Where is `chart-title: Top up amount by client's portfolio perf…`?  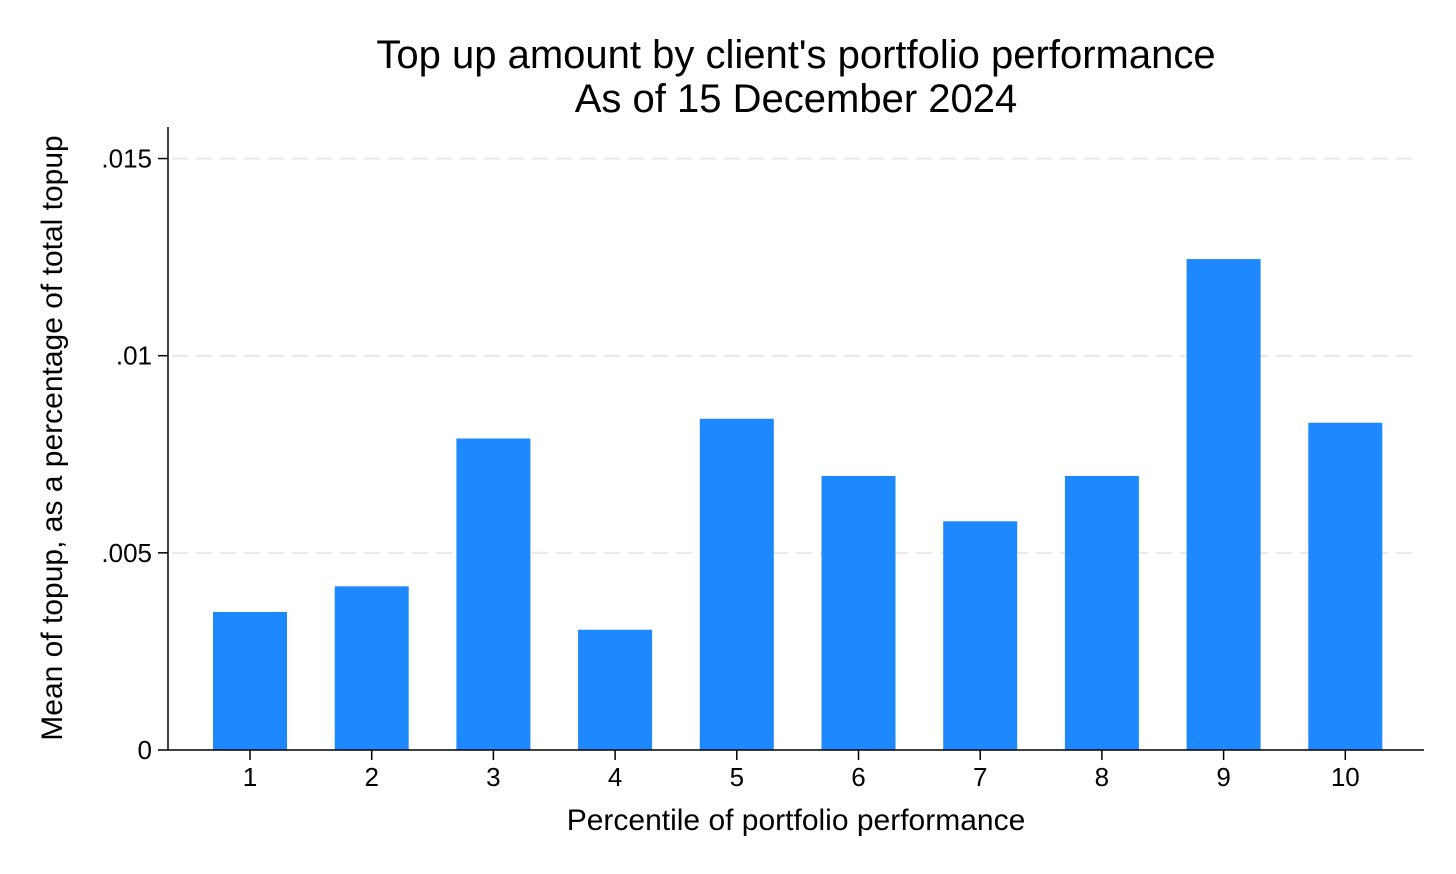 chart-title: Top up amount by client's portfolio perf… is located at coordinates (795, 55).